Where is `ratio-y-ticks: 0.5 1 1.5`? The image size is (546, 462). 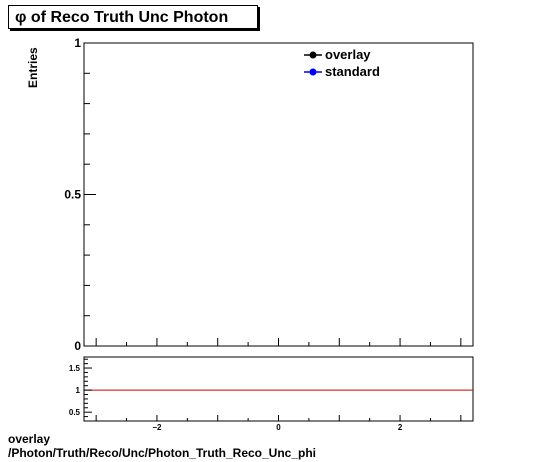 ratio-y-ticks: 0.5 1 1.5 is located at coordinates (80, 387).